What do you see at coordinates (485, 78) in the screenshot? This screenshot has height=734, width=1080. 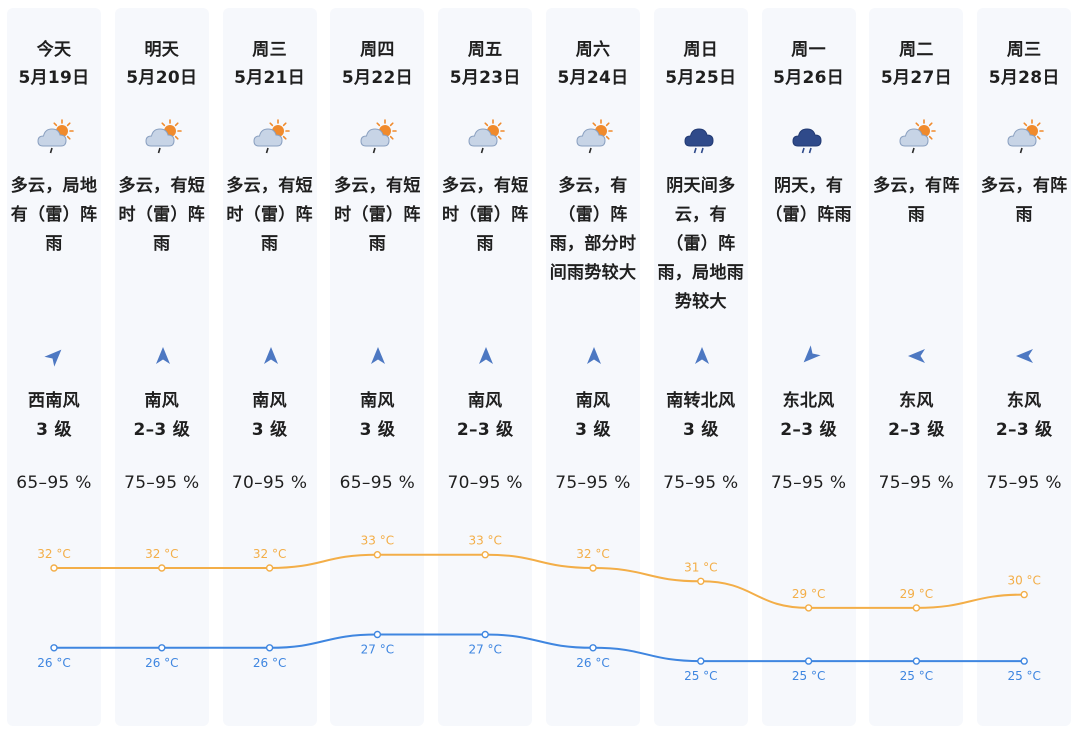 I see `date-label: 5月23日` at bounding box center [485, 78].